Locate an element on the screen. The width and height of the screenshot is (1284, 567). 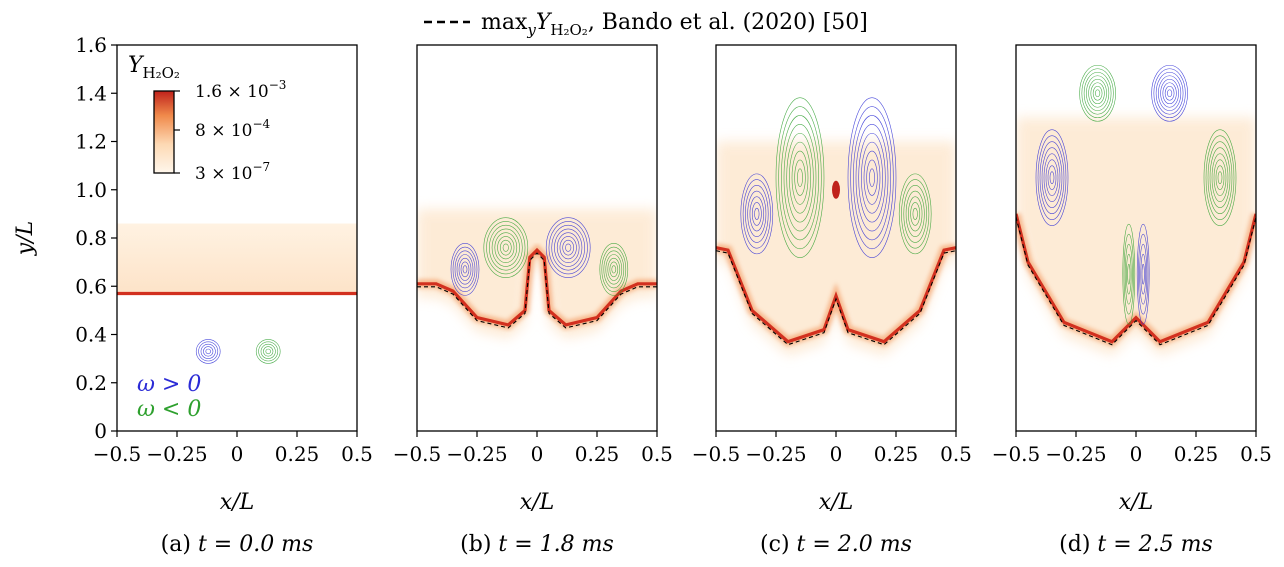
panel-caption: (a) t = 0.0 ms is located at coordinates (237, 544).